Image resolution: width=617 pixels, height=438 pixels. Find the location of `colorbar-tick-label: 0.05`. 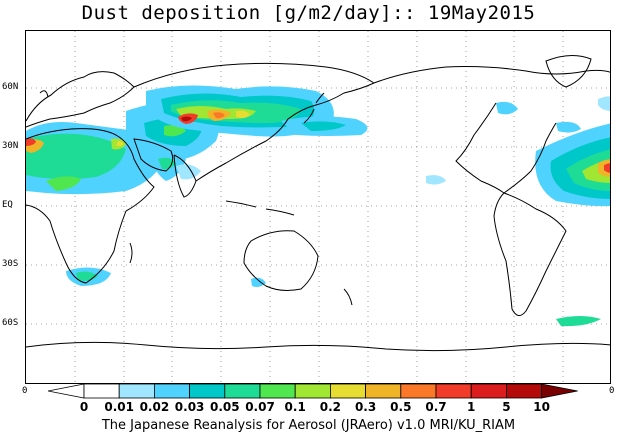

colorbar-tick-label: 0.05 is located at coordinates (224, 407).